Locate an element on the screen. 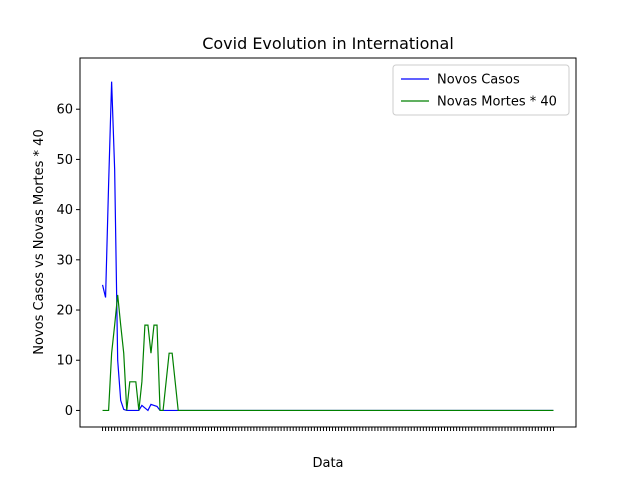 This screenshot has width=640, height=480. legend-box is located at coordinates (481, 90).